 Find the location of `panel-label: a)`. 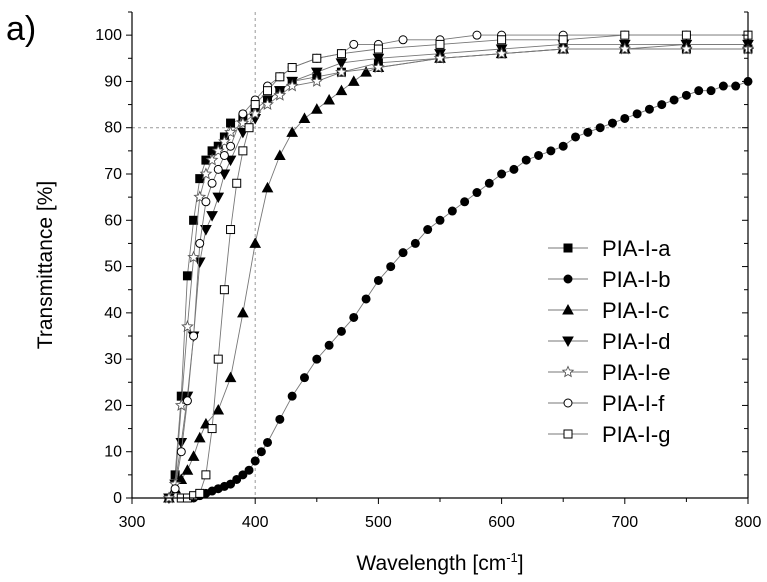

panel-label: a) is located at coordinates (21, 29).